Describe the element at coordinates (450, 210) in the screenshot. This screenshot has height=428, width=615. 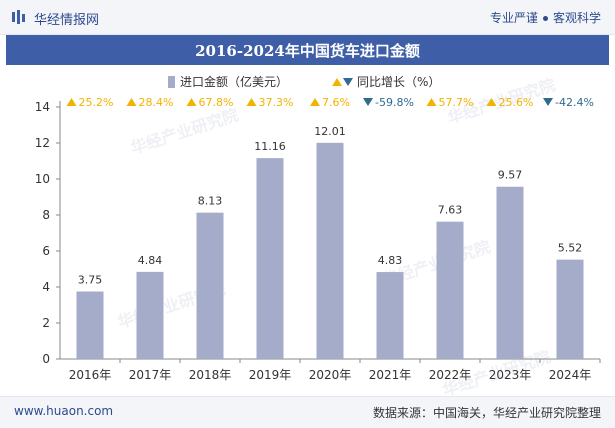
I see `bar-value-label: 7.63` at that location.